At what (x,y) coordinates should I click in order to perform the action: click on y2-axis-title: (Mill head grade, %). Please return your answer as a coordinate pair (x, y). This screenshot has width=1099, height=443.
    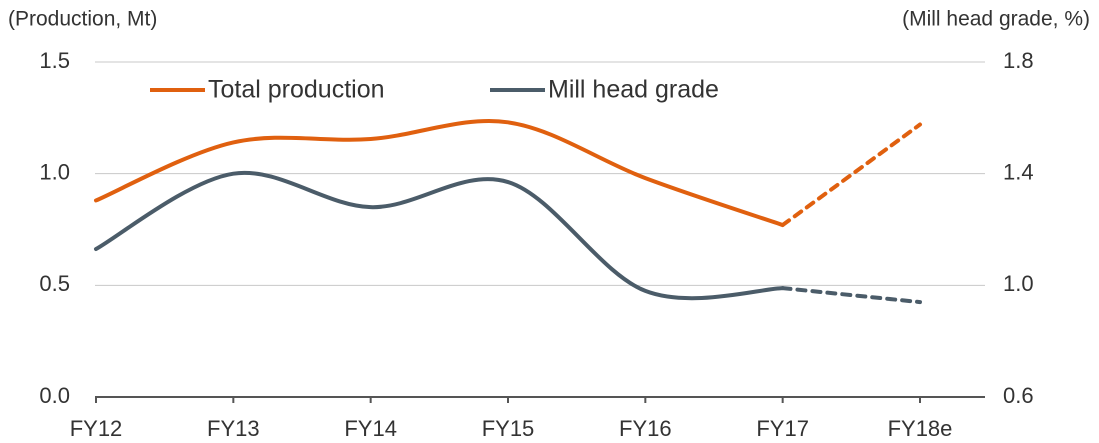
    Looking at the image, I should click on (996, 19).